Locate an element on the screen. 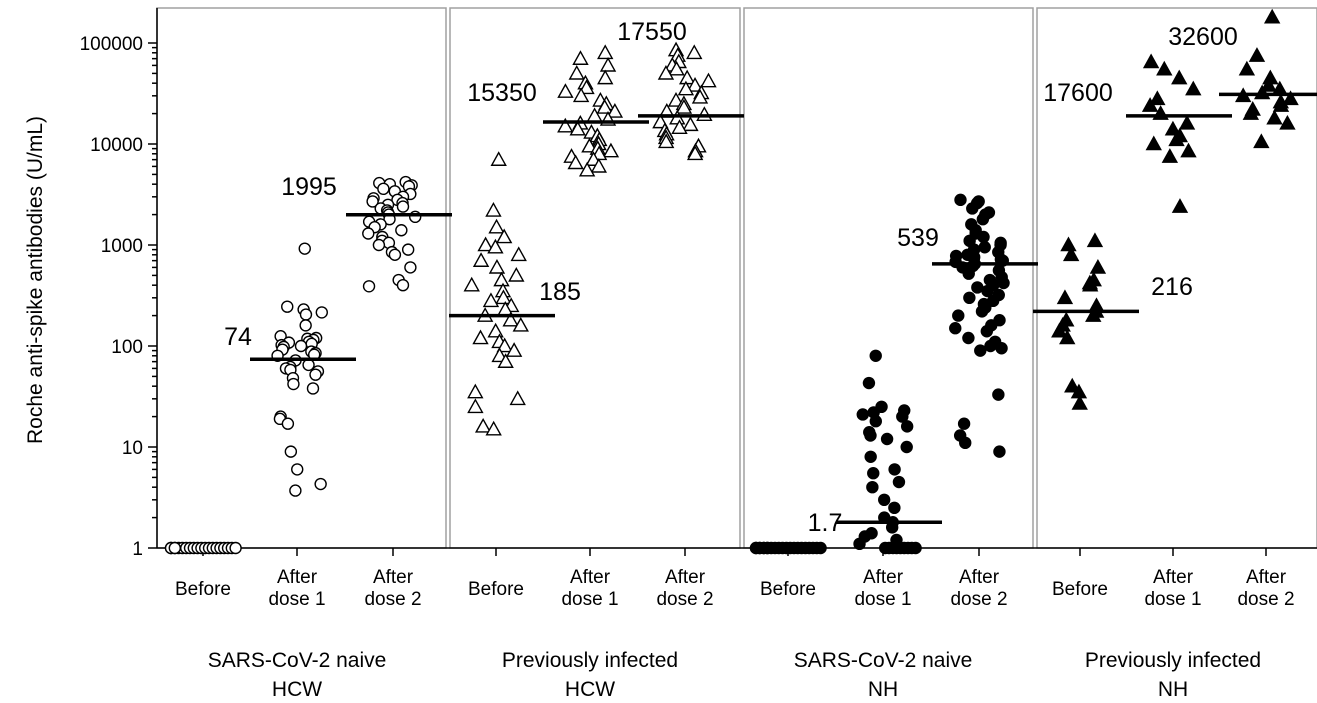 The image size is (1317, 703). group-label: SARS-CoV-2 naive is located at coordinates (297, 660).